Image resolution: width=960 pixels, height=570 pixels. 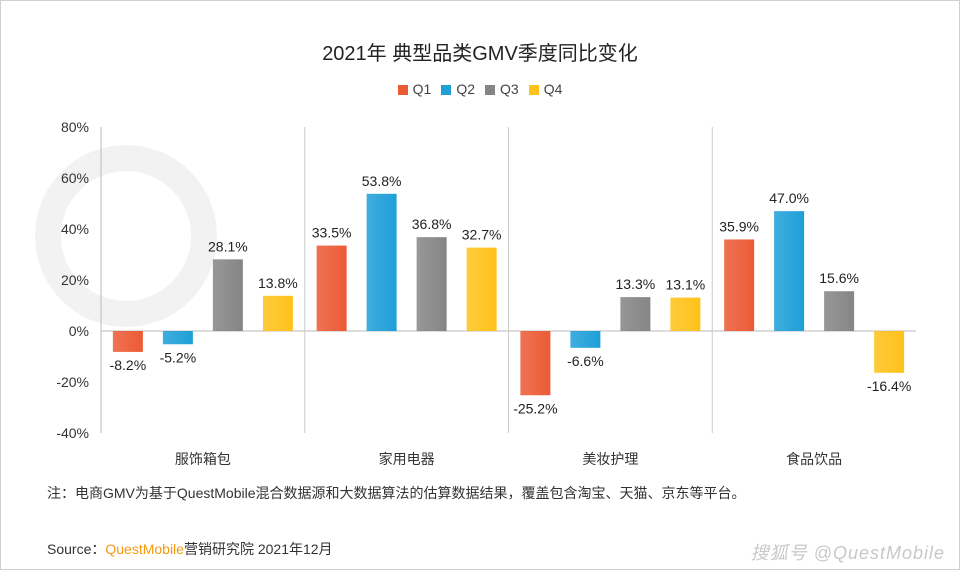 What do you see at coordinates (509, 89) in the screenshot?
I see `legend-label: Q3` at bounding box center [509, 89].